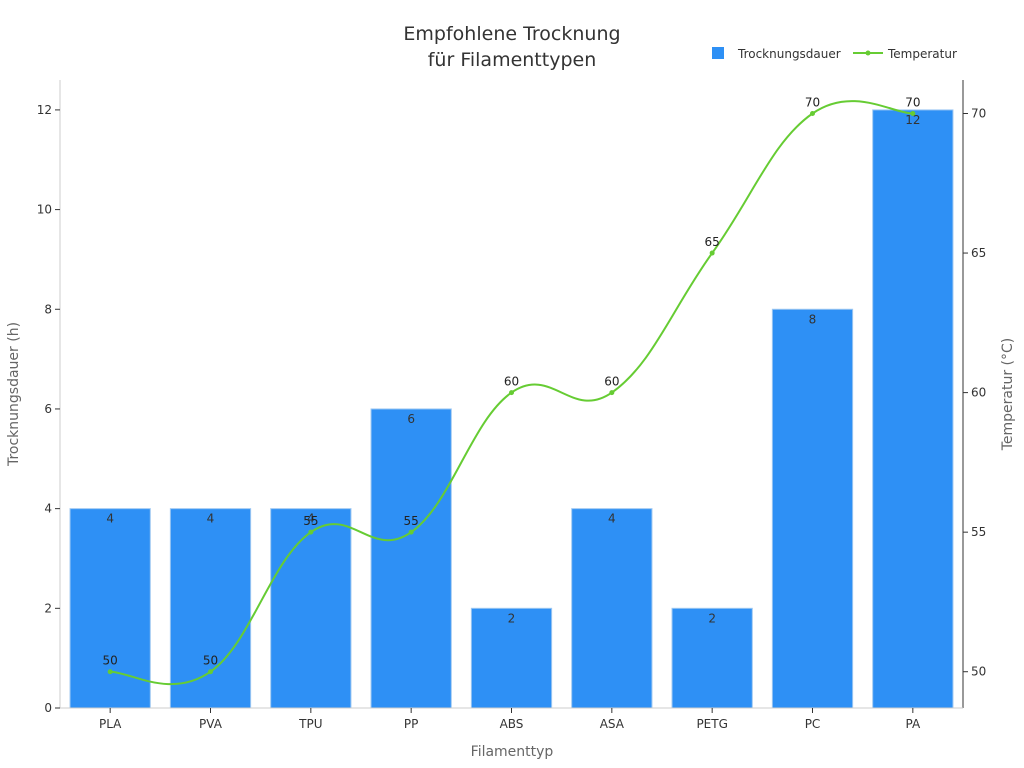  I want to click on bar-value-label-pc: 8, so click(813, 319).